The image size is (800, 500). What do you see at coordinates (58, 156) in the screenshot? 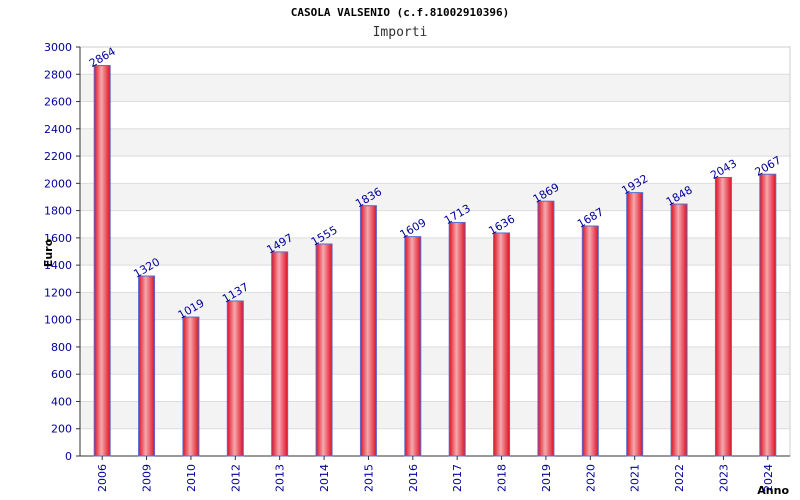
I see `y-tick-label: 2200` at bounding box center [58, 156].